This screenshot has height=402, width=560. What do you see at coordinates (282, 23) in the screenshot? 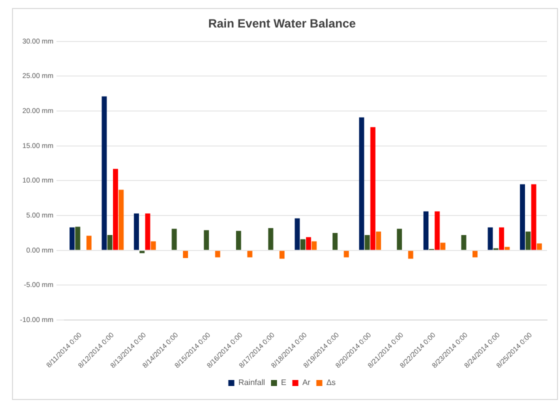
I see `chart-title: Rain Event Water Balance` at bounding box center [282, 23].